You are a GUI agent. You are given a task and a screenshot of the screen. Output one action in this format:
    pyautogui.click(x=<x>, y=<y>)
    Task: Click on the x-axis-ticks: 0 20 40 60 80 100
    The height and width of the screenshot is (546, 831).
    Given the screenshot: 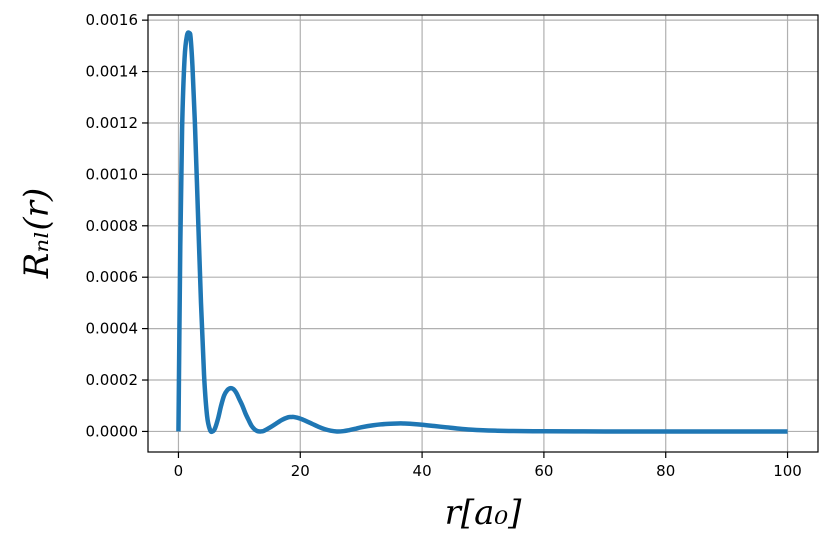 What is the action you would take?
    pyautogui.click(x=488, y=466)
    